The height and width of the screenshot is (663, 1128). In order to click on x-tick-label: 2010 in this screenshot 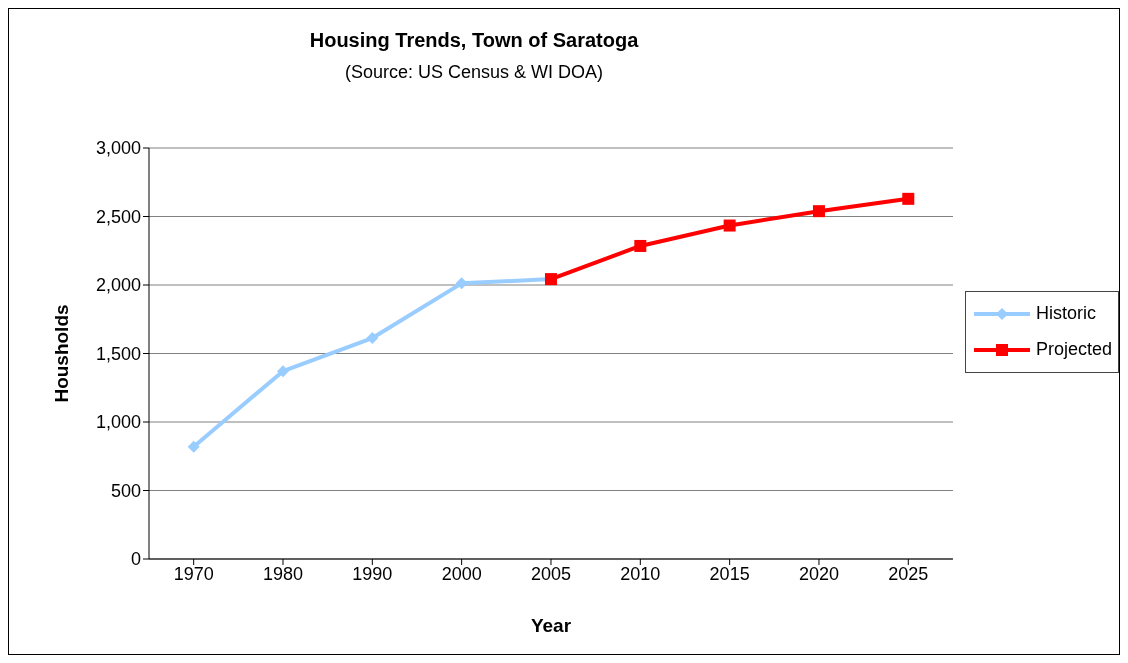, I will do `click(640, 573)`.